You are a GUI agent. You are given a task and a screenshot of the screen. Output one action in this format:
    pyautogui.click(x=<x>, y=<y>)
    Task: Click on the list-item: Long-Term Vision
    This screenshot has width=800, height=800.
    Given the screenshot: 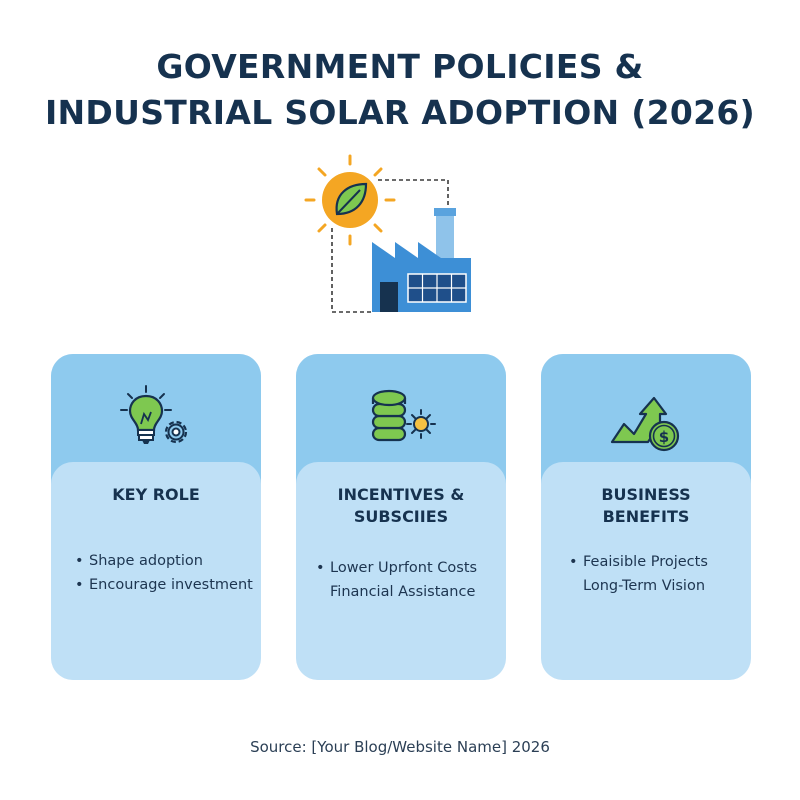 What is the action you would take?
    pyautogui.click(x=644, y=586)
    